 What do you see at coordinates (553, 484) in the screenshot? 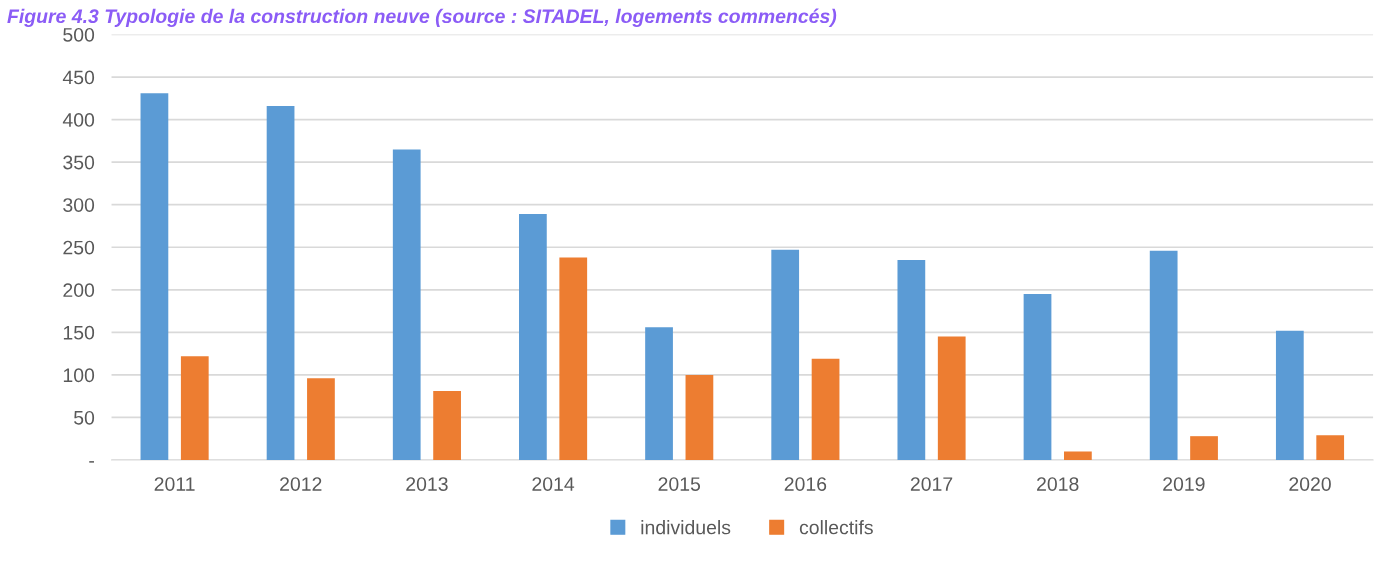
I see `x-tick-label: 2014` at bounding box center [553, 484].